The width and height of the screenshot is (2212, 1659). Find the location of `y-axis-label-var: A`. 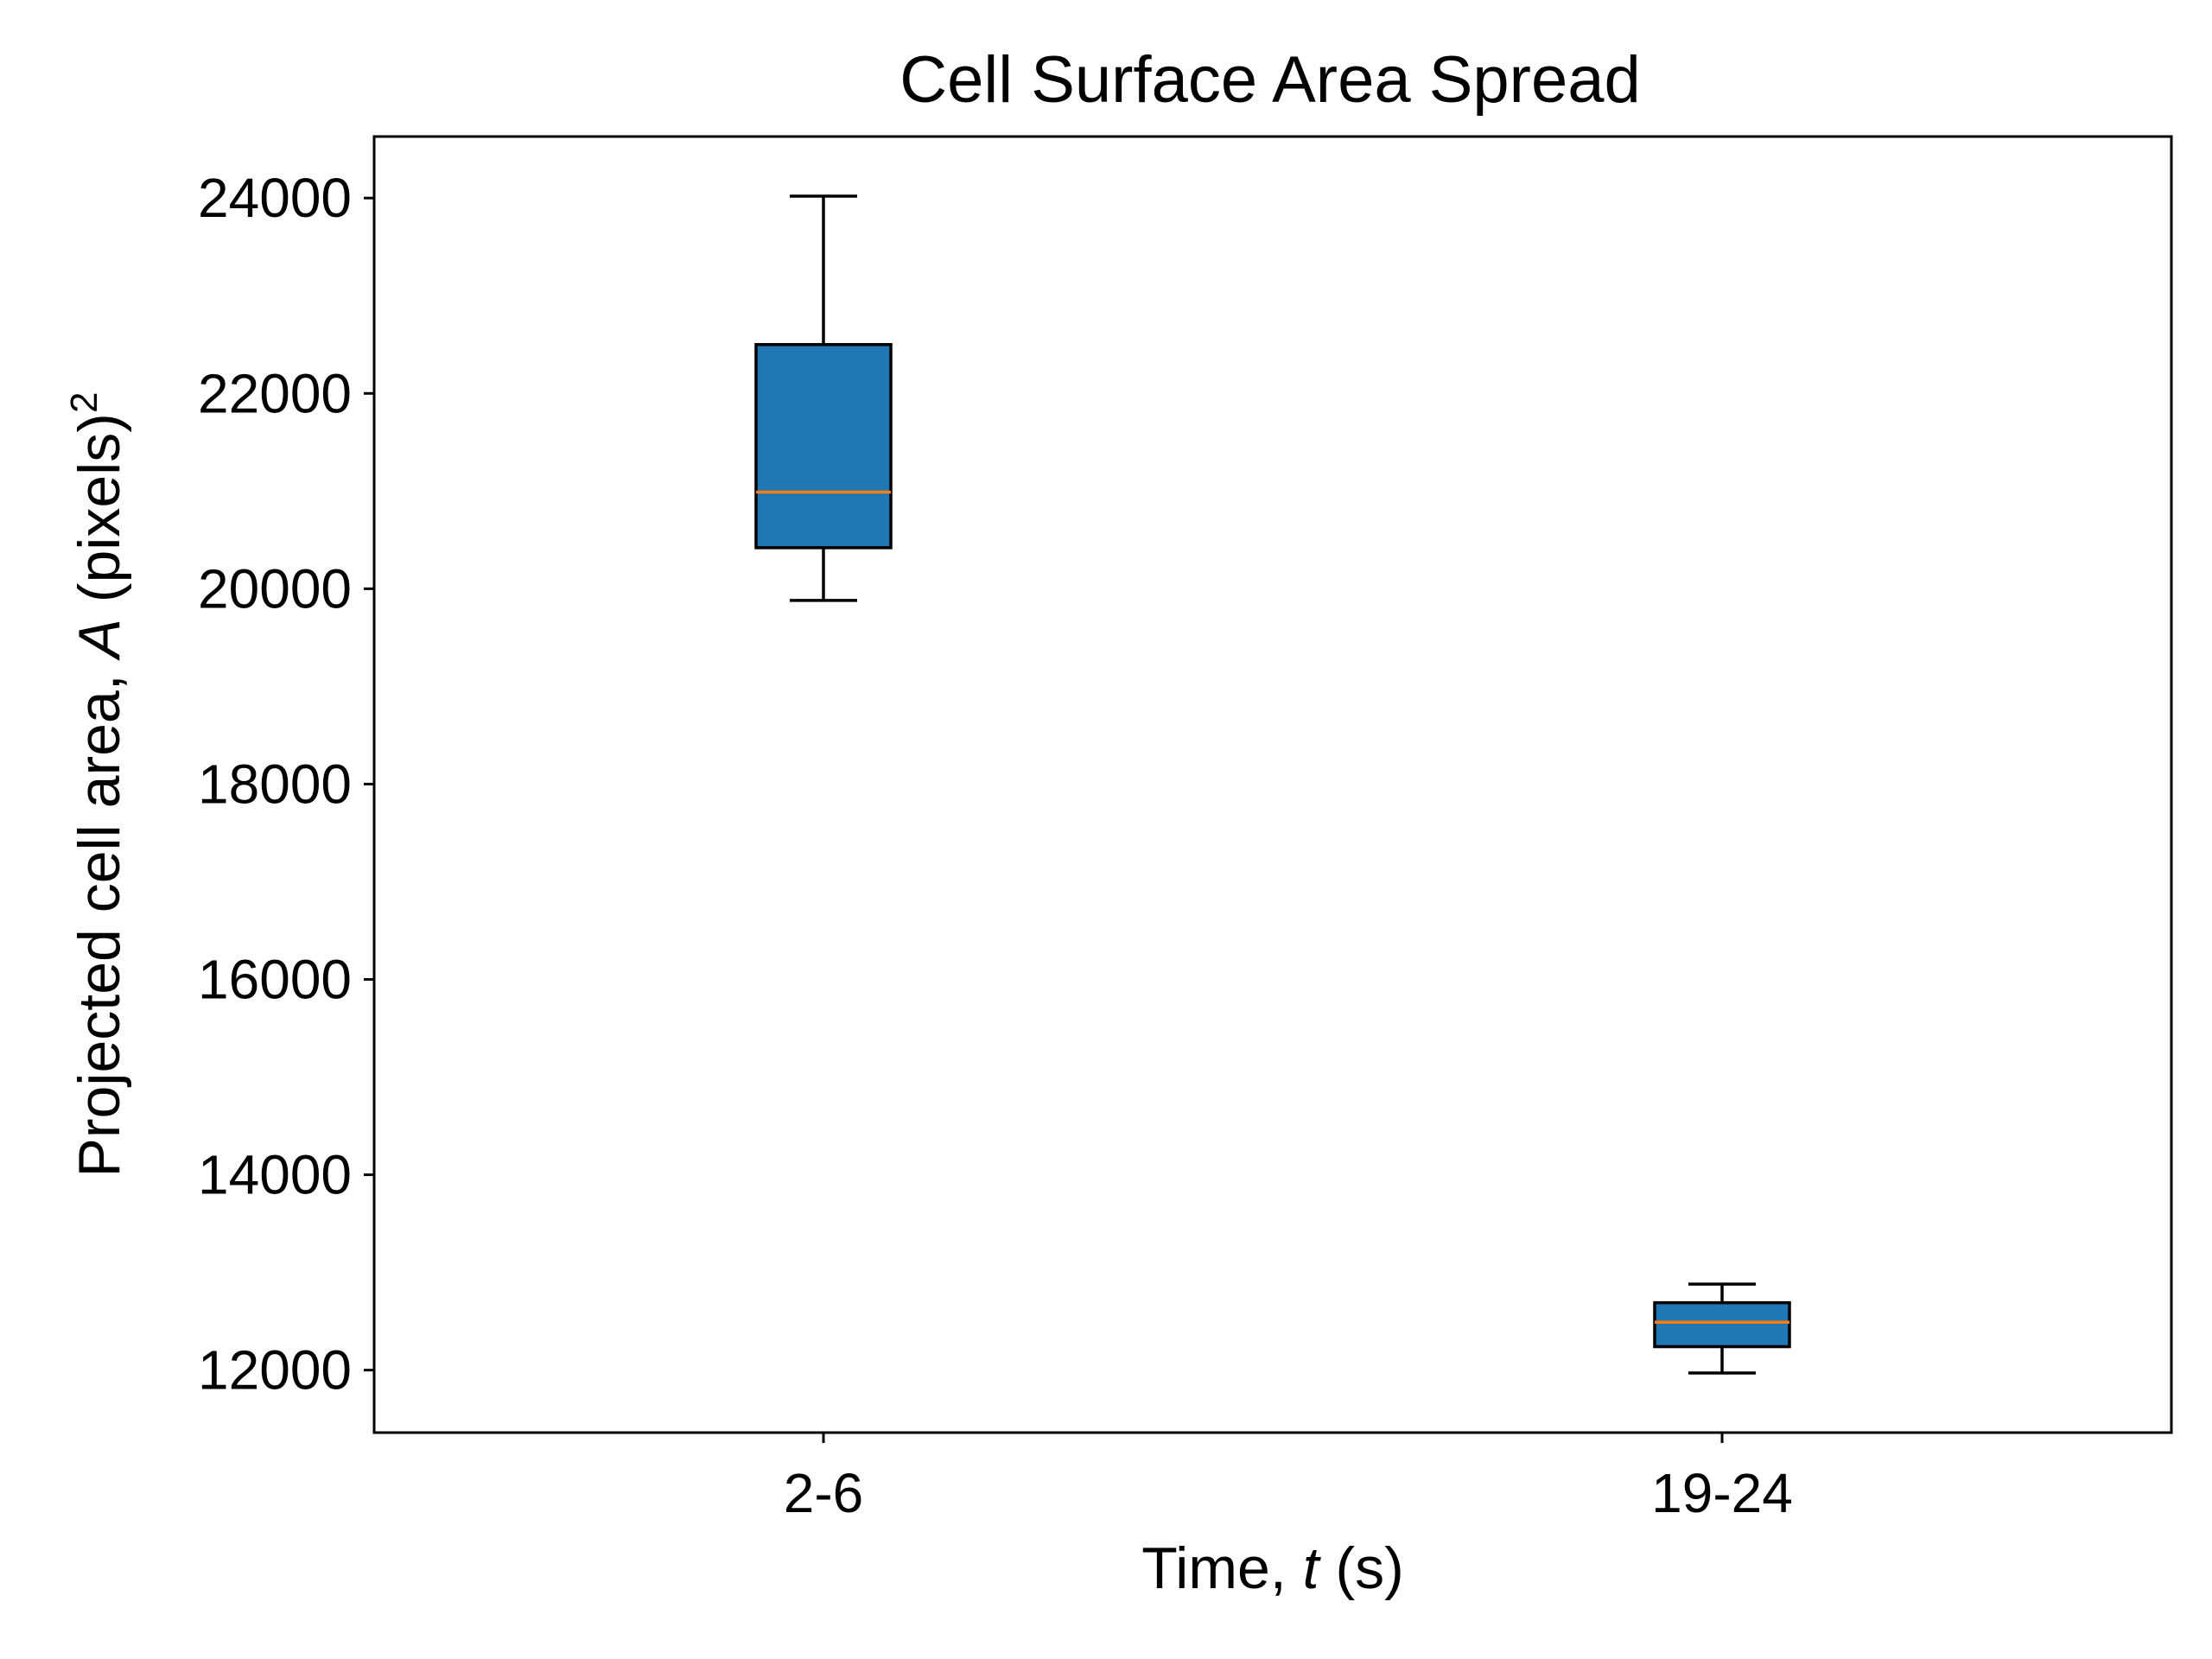

y-axis-label-var: A is located at coordinates (99, 640).